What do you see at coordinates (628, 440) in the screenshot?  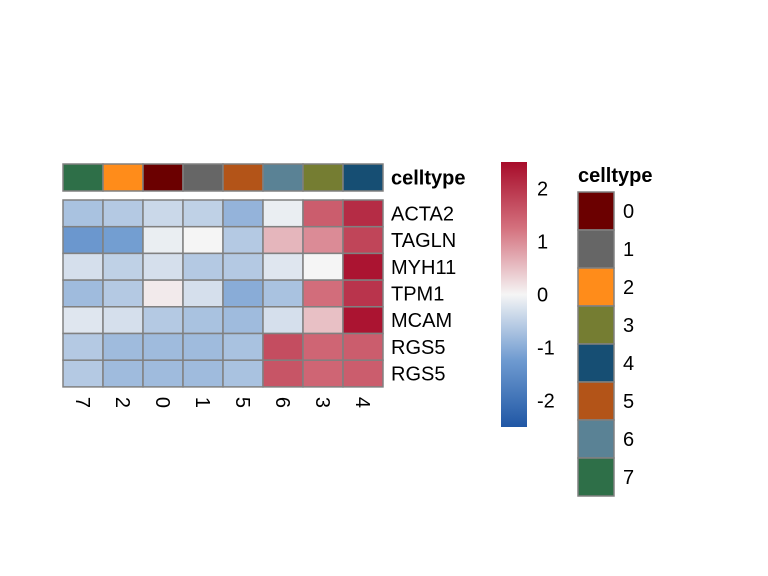 I see `legend-label: 6` at bounding box center [628, 440].